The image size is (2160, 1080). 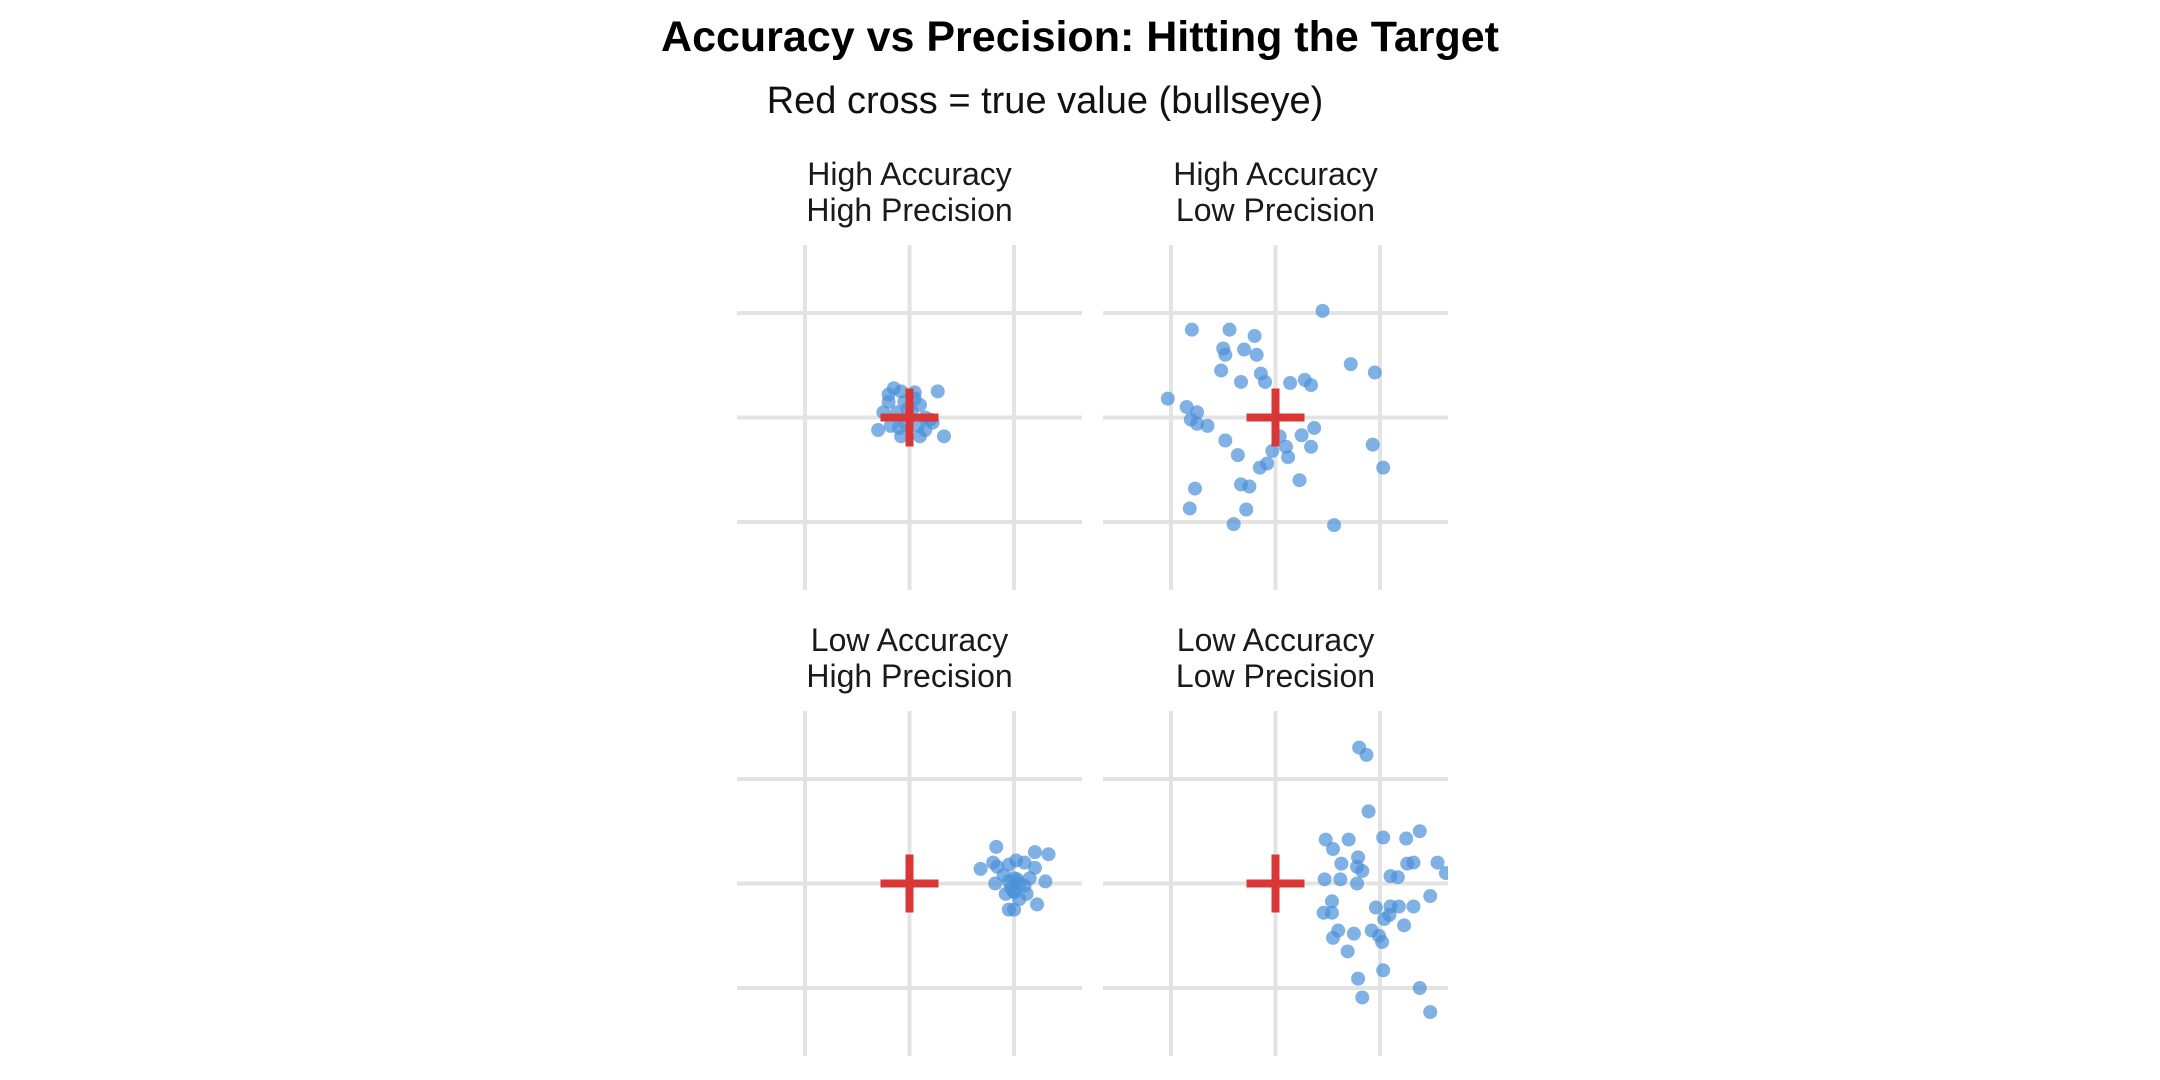 What do you see at coordinates (1045, 101) in the screenshot?
I see `chart-subtitle: Red cross = true value (bullseye)` at bounding box center [1045, 101].